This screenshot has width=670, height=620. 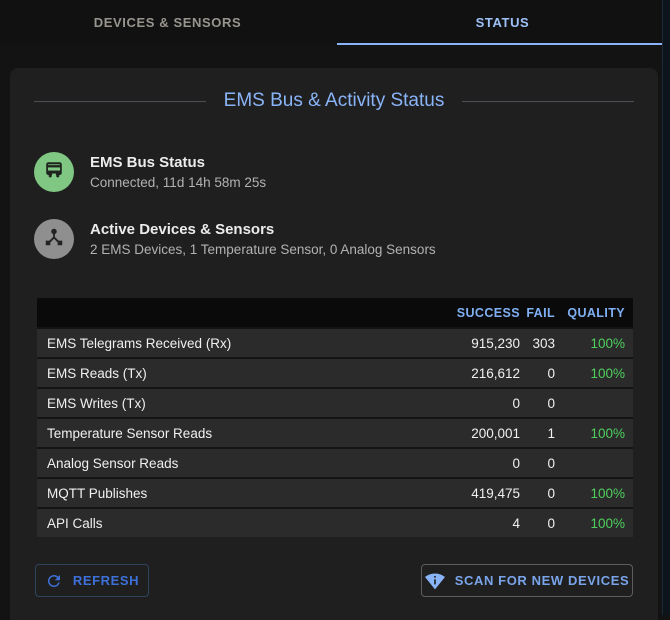 I want to click on tab-bar: DEVICES & SENSORS STATUS, so click(x=335, y=22).